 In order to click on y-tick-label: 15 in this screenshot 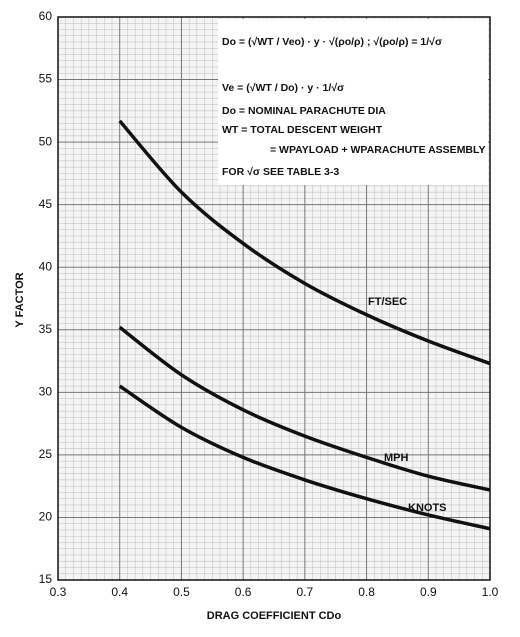, I will do `click(46, 579)`.